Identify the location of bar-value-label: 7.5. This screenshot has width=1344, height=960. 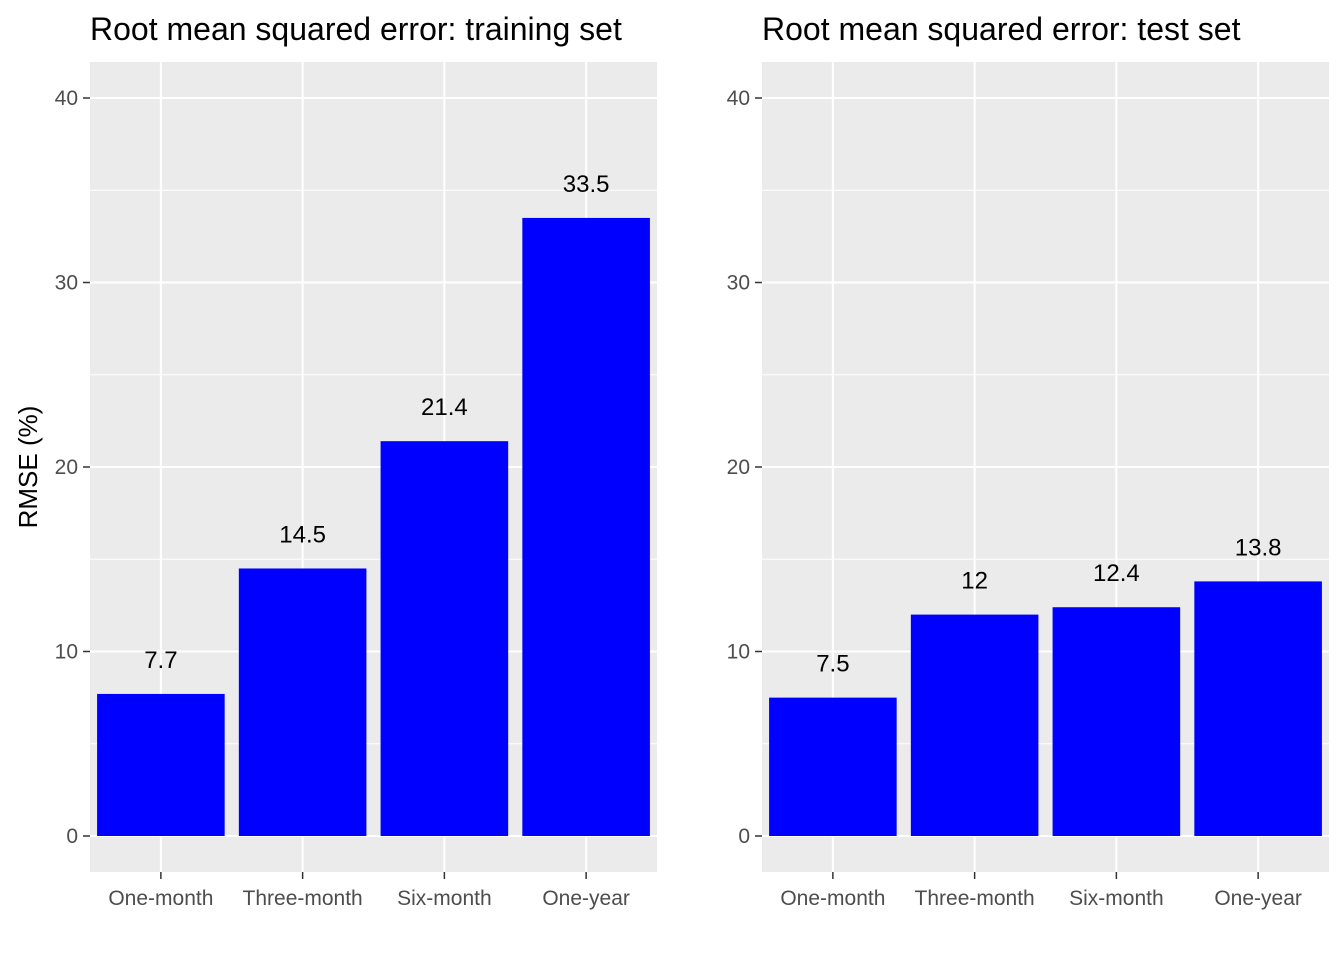
(832, 664).